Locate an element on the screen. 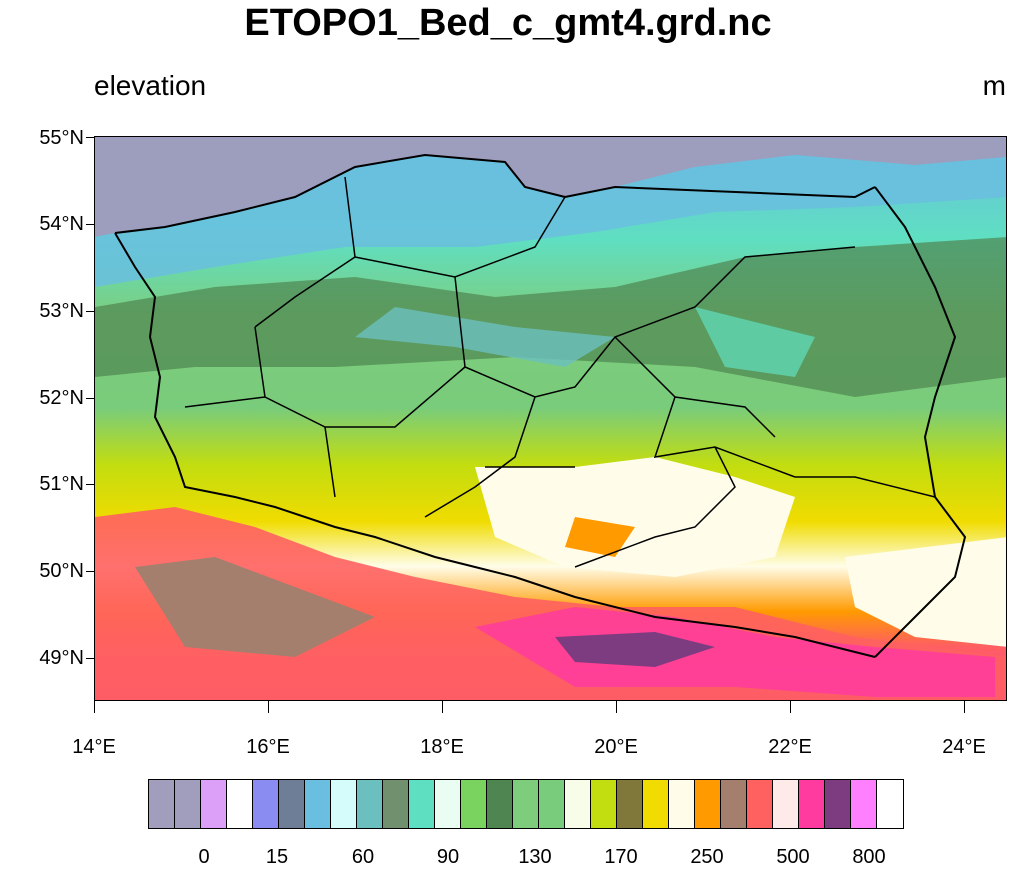  sudetes-mountains is located at coordinates (255, 607).